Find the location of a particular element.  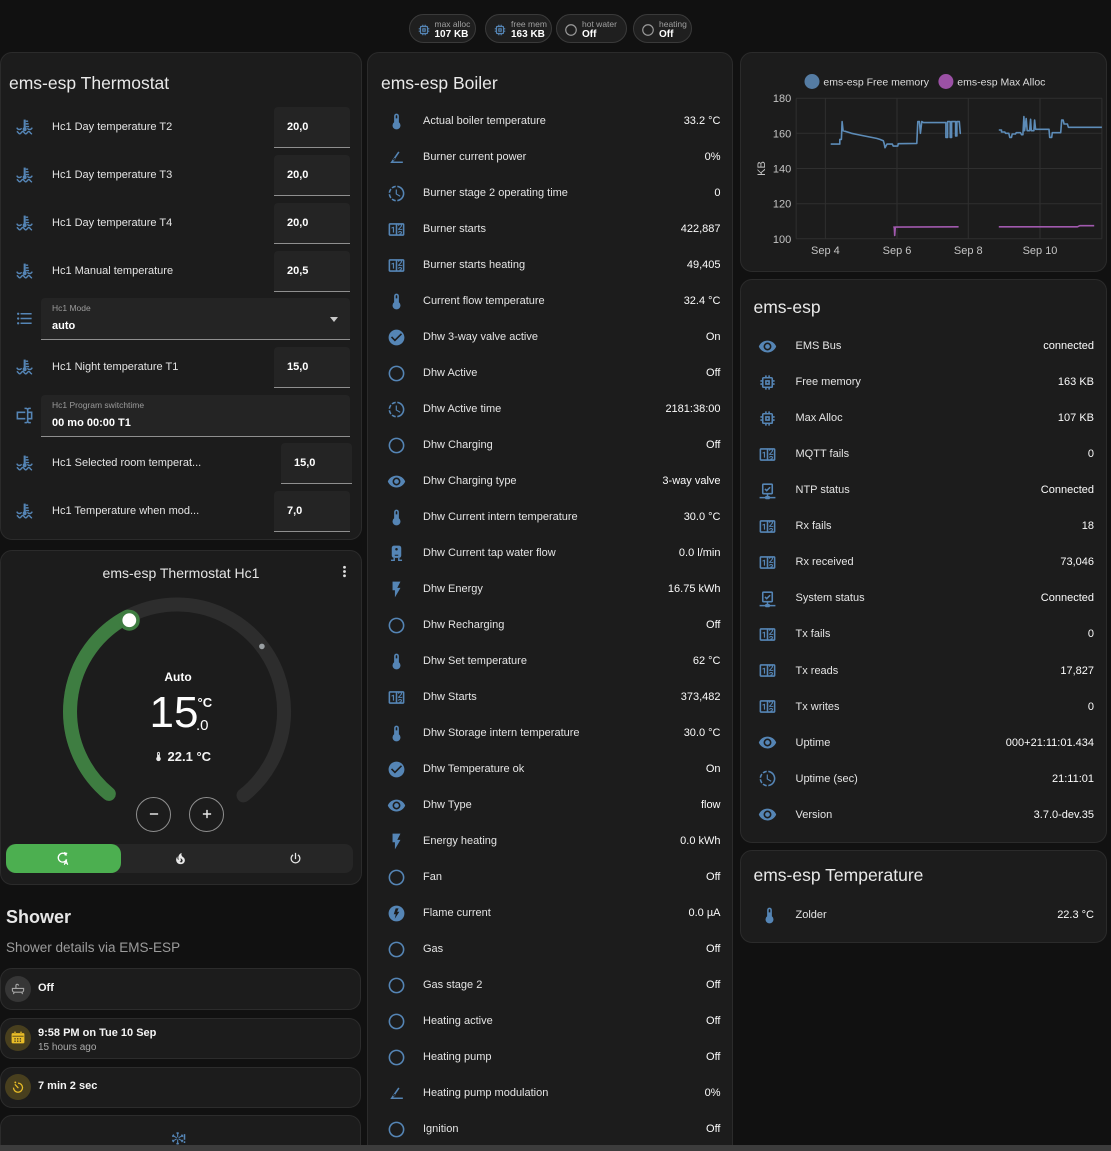

svg-text: ems-esp Free memory is located at coordinates (876, 83).